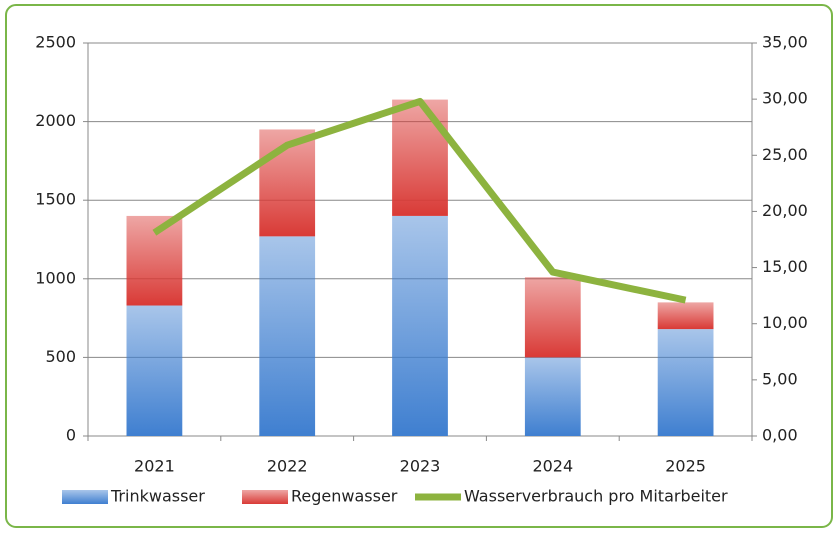 The width and height of the screenshot is (838, 533). Describe the element at coordinates (71, 435) in the screenshot. I see `y-tick-label: 0` at that location.